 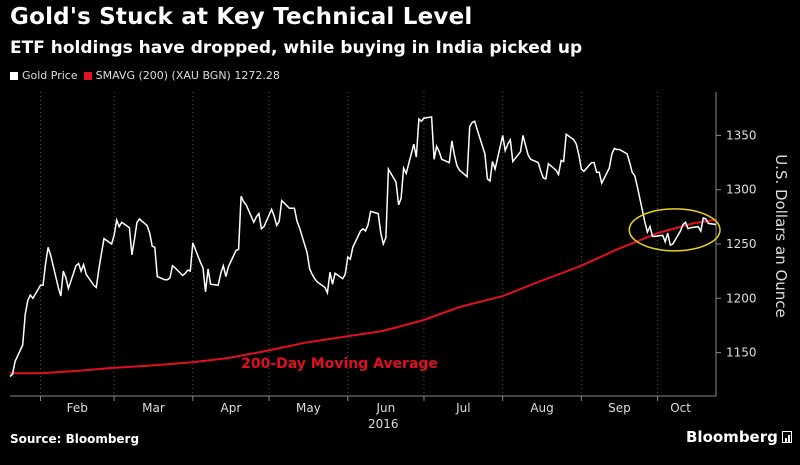 I want to click on x-tick-label: Jul, so click(x=462, y=408).